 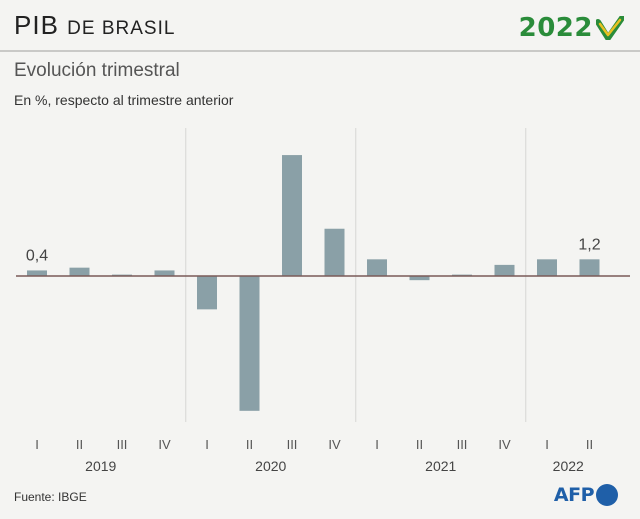 What do you see at coordinates (574, 495) in the screenshot?
I see `afp-logo-text: AFP` at bounding box center [574, 495].